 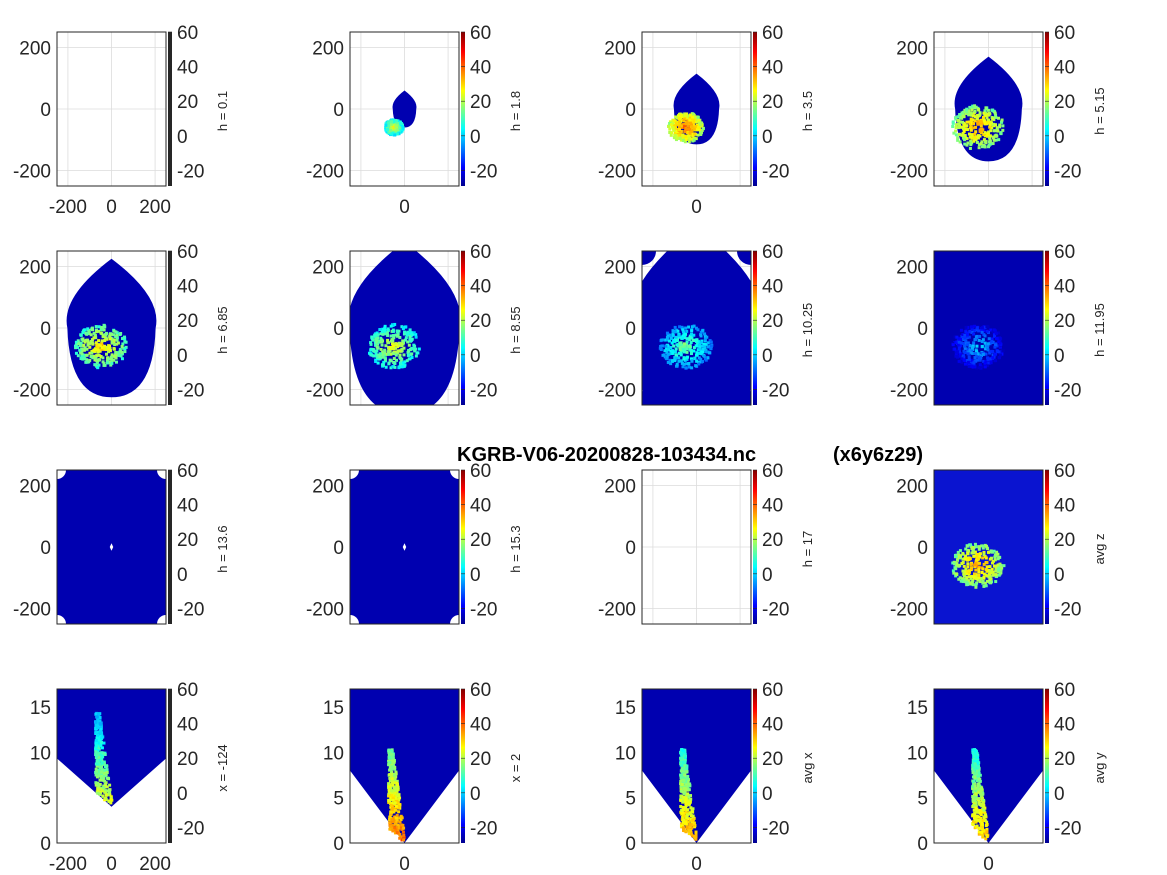 What do you see at coordinates (187, 540) in the screenshot?
I see `colorbar-tick-label: 20` at bounding box center [187, 540].